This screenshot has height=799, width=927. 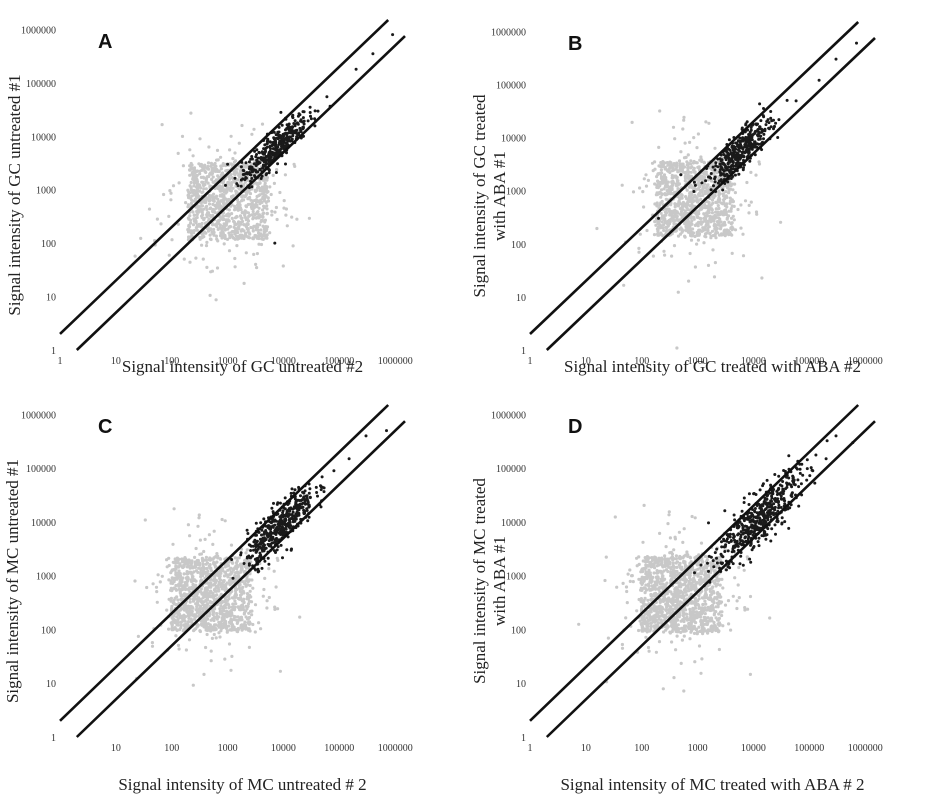 I want to click on y-tick-label: 100000, so click(x=41, y=84).